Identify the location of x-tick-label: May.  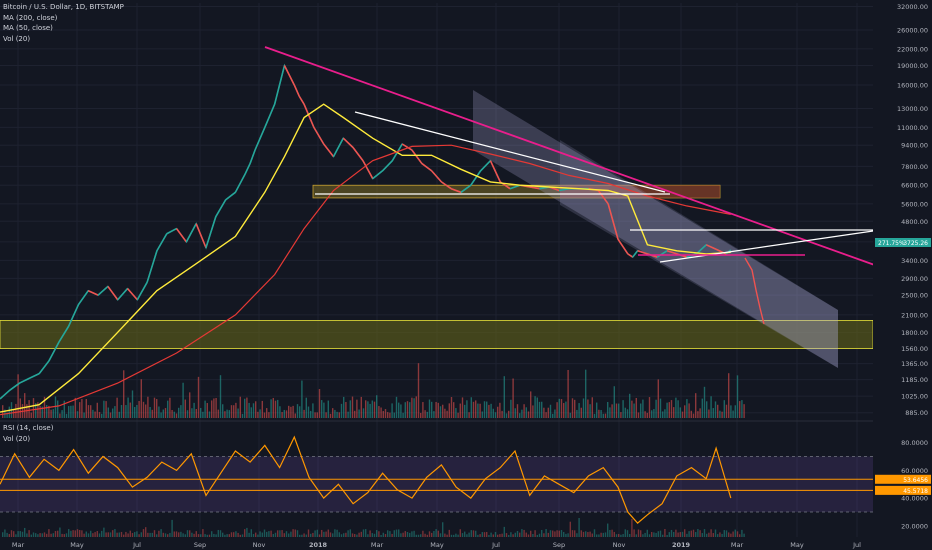
(797, 545).